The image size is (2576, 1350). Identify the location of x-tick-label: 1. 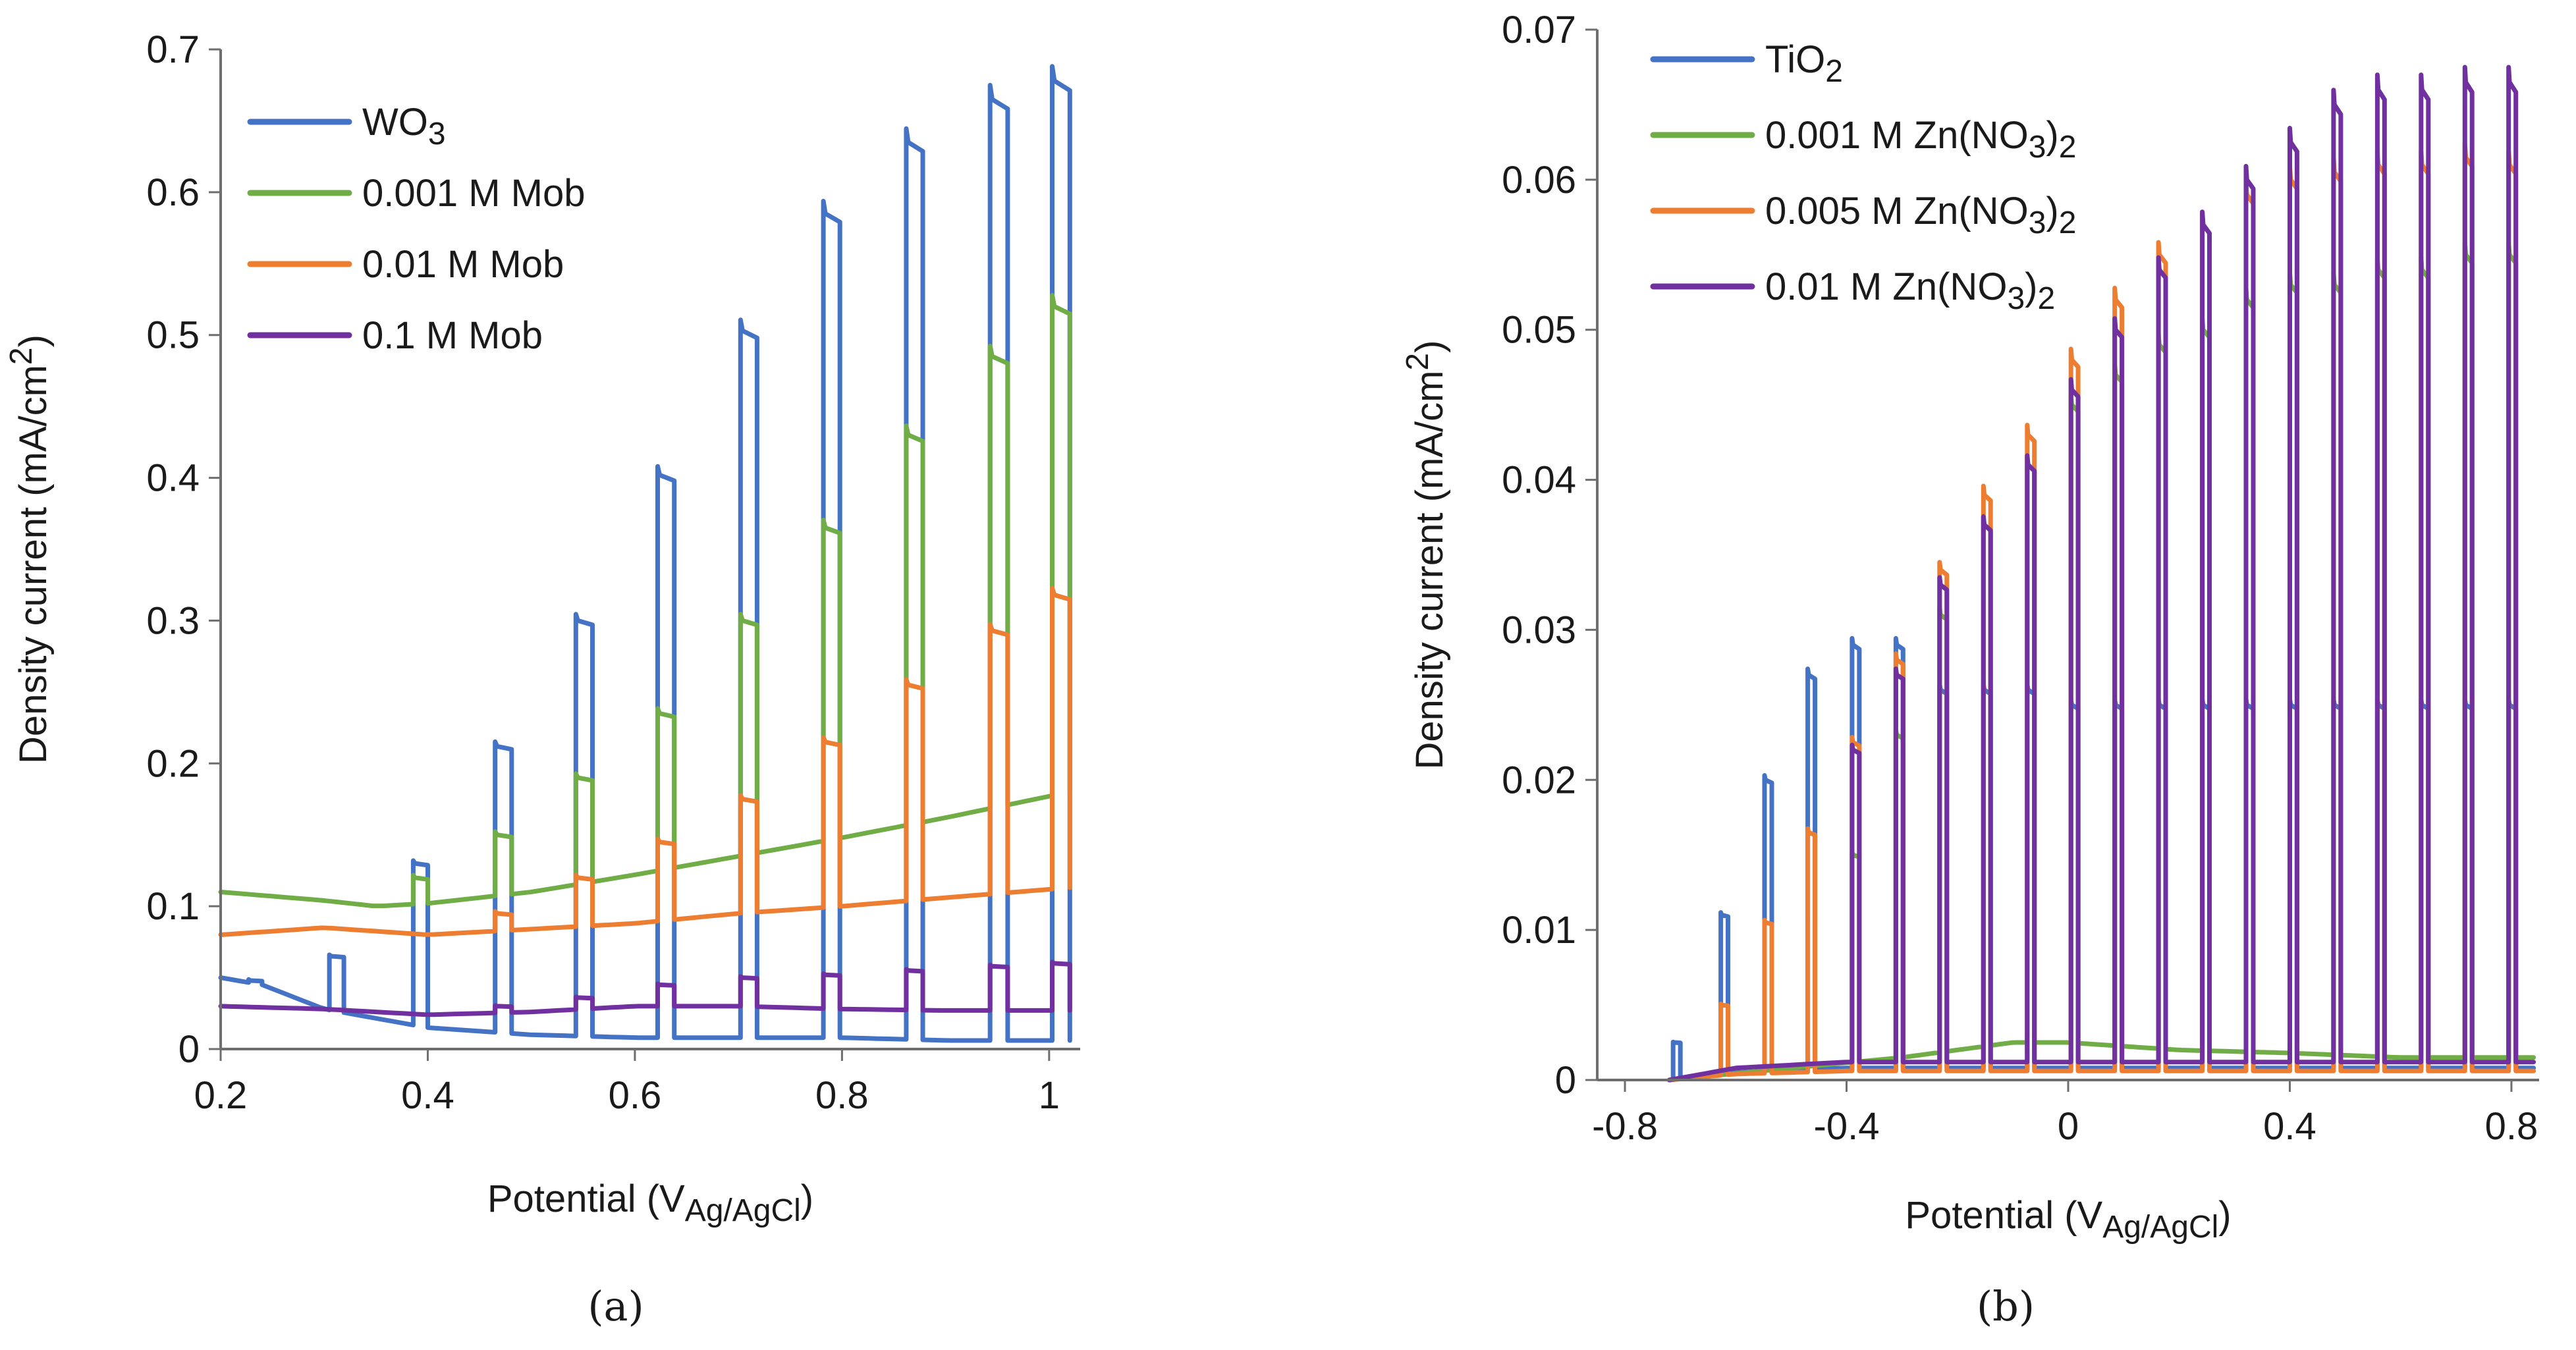
(1049, 1096).